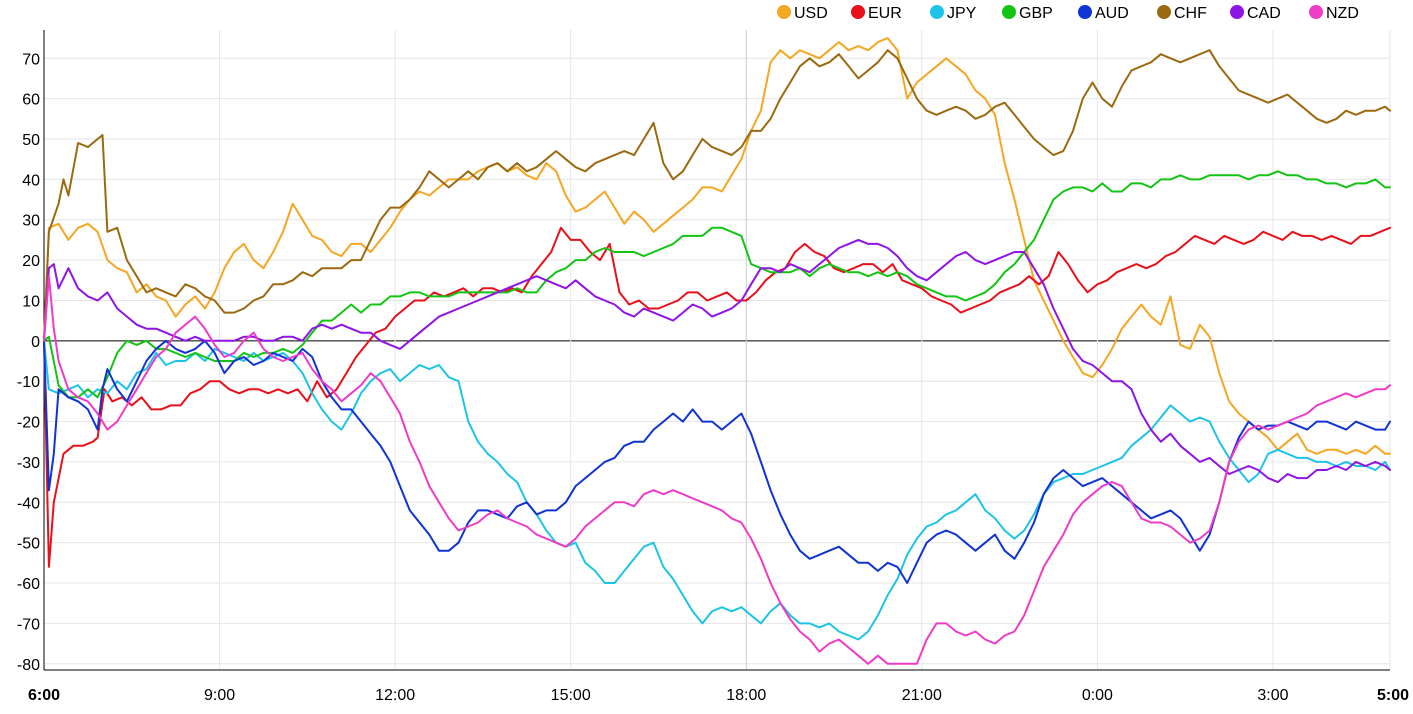 The height and width of the screenshot is (714, 1413). I want to click on legend-swatch-usd, so click(784, 12).